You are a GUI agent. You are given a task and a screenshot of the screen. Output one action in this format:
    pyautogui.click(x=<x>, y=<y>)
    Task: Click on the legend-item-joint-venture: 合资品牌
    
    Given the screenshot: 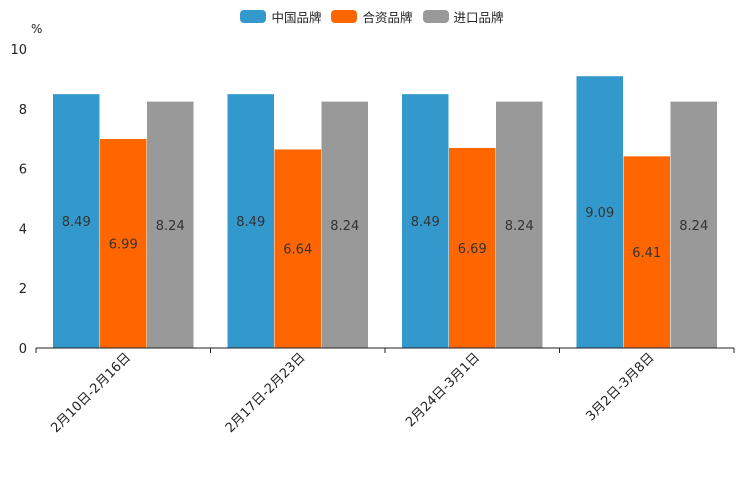 What is the action you would take?
    pyautogui.click(x=372, y=16)
    